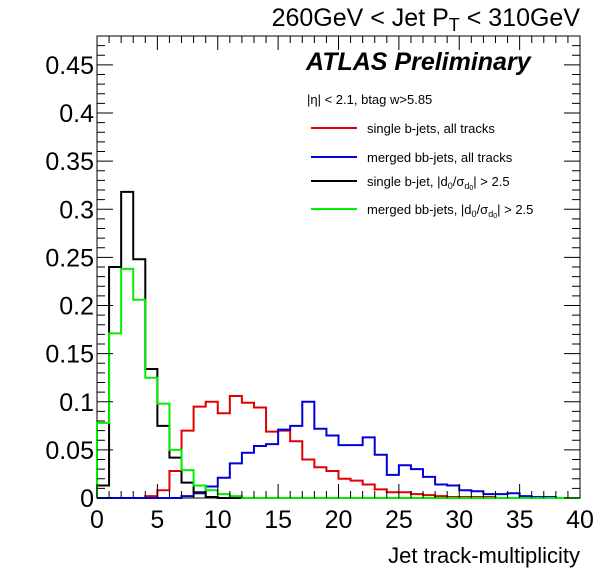 This screenshot has height=587, width=611. I want to click on y-tick-label: 0.15, so click(69, 355).